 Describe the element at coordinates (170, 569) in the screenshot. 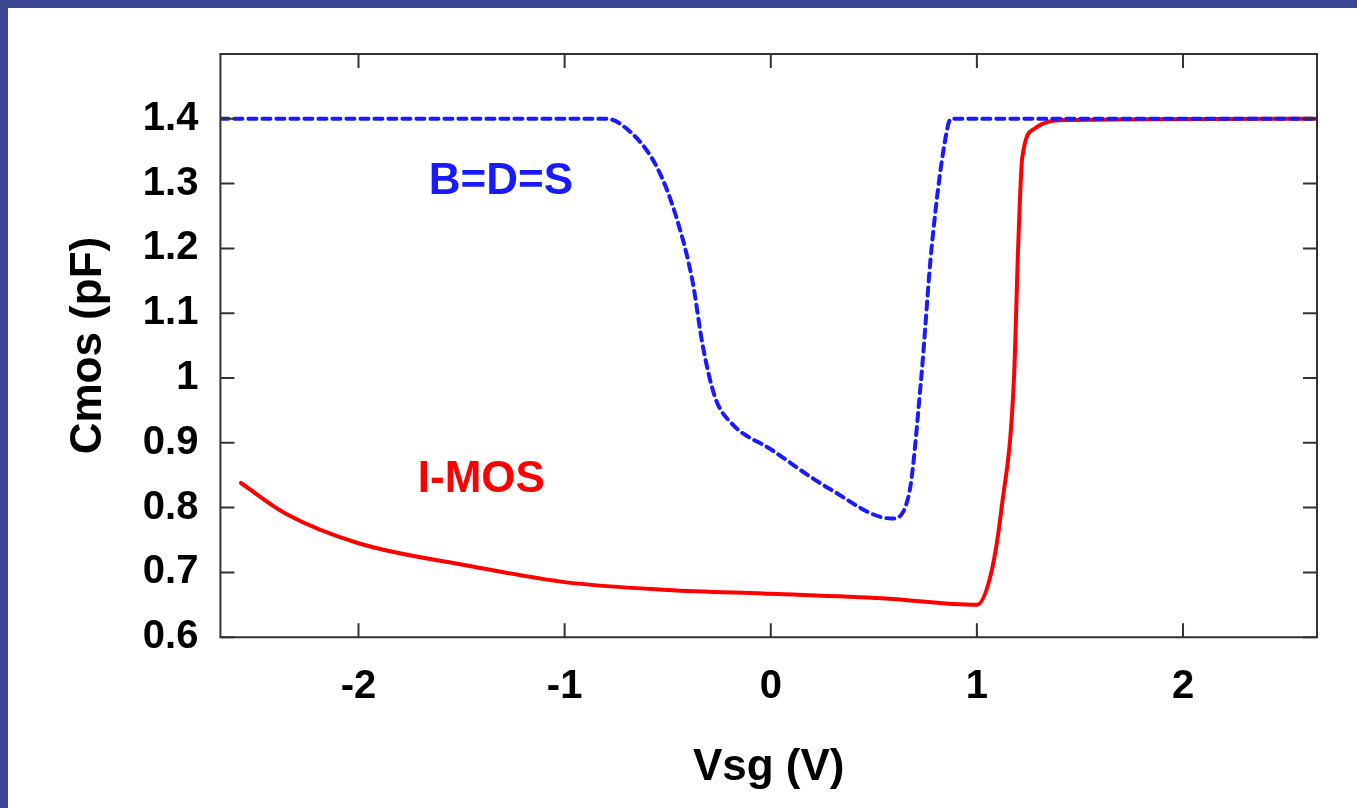

I see `y-tick-label: 0.7` at that location.